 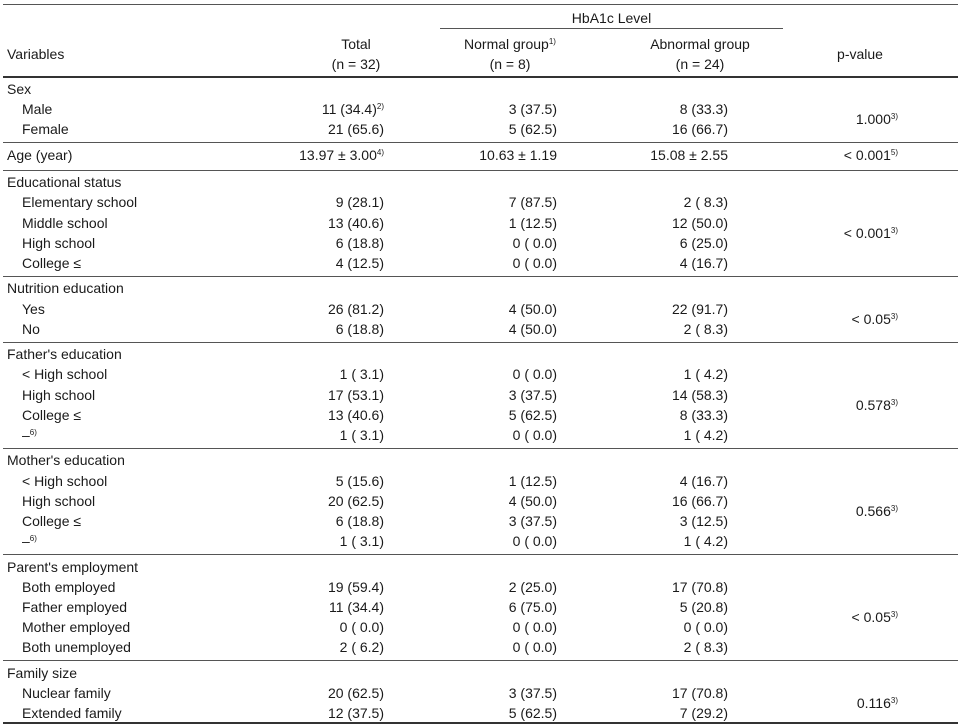 I want to click on variables-heading: Variables, so click(x=36, y=54).